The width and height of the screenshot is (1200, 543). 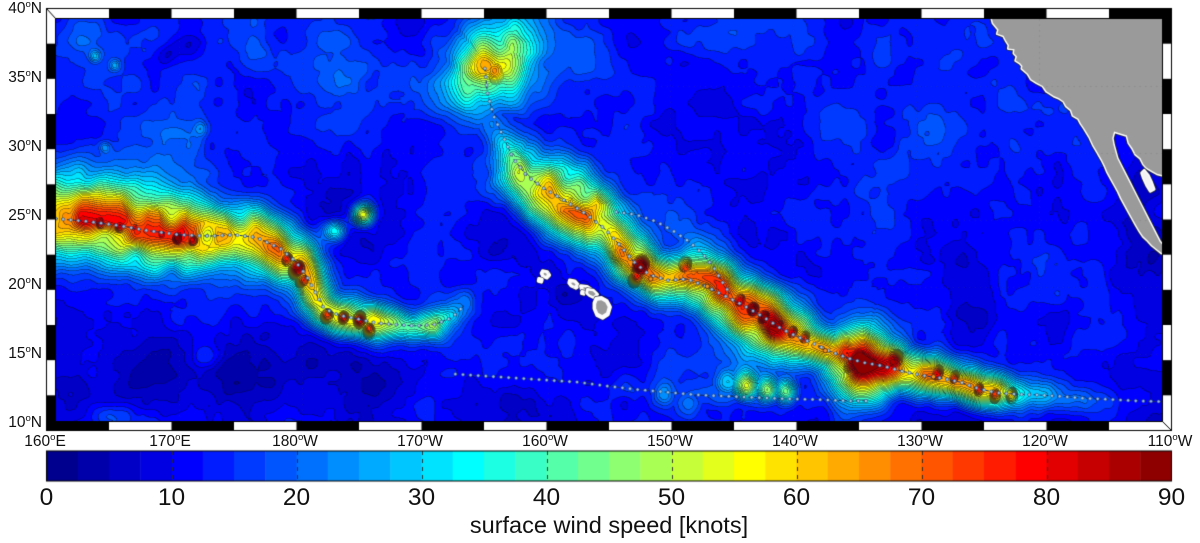 I want to click on y-tick-label-10N: 10oN, so click(x=25, y=421).